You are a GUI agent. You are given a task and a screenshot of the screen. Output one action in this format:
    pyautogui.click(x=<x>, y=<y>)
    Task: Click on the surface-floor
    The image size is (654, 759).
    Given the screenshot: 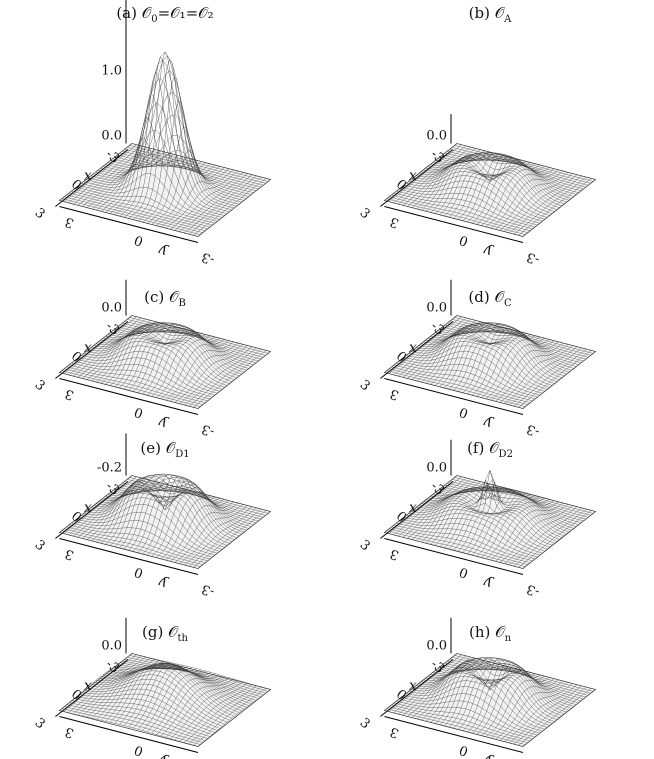 What is the action you would take?
    pyautogui.click(x=165, y=700)
    